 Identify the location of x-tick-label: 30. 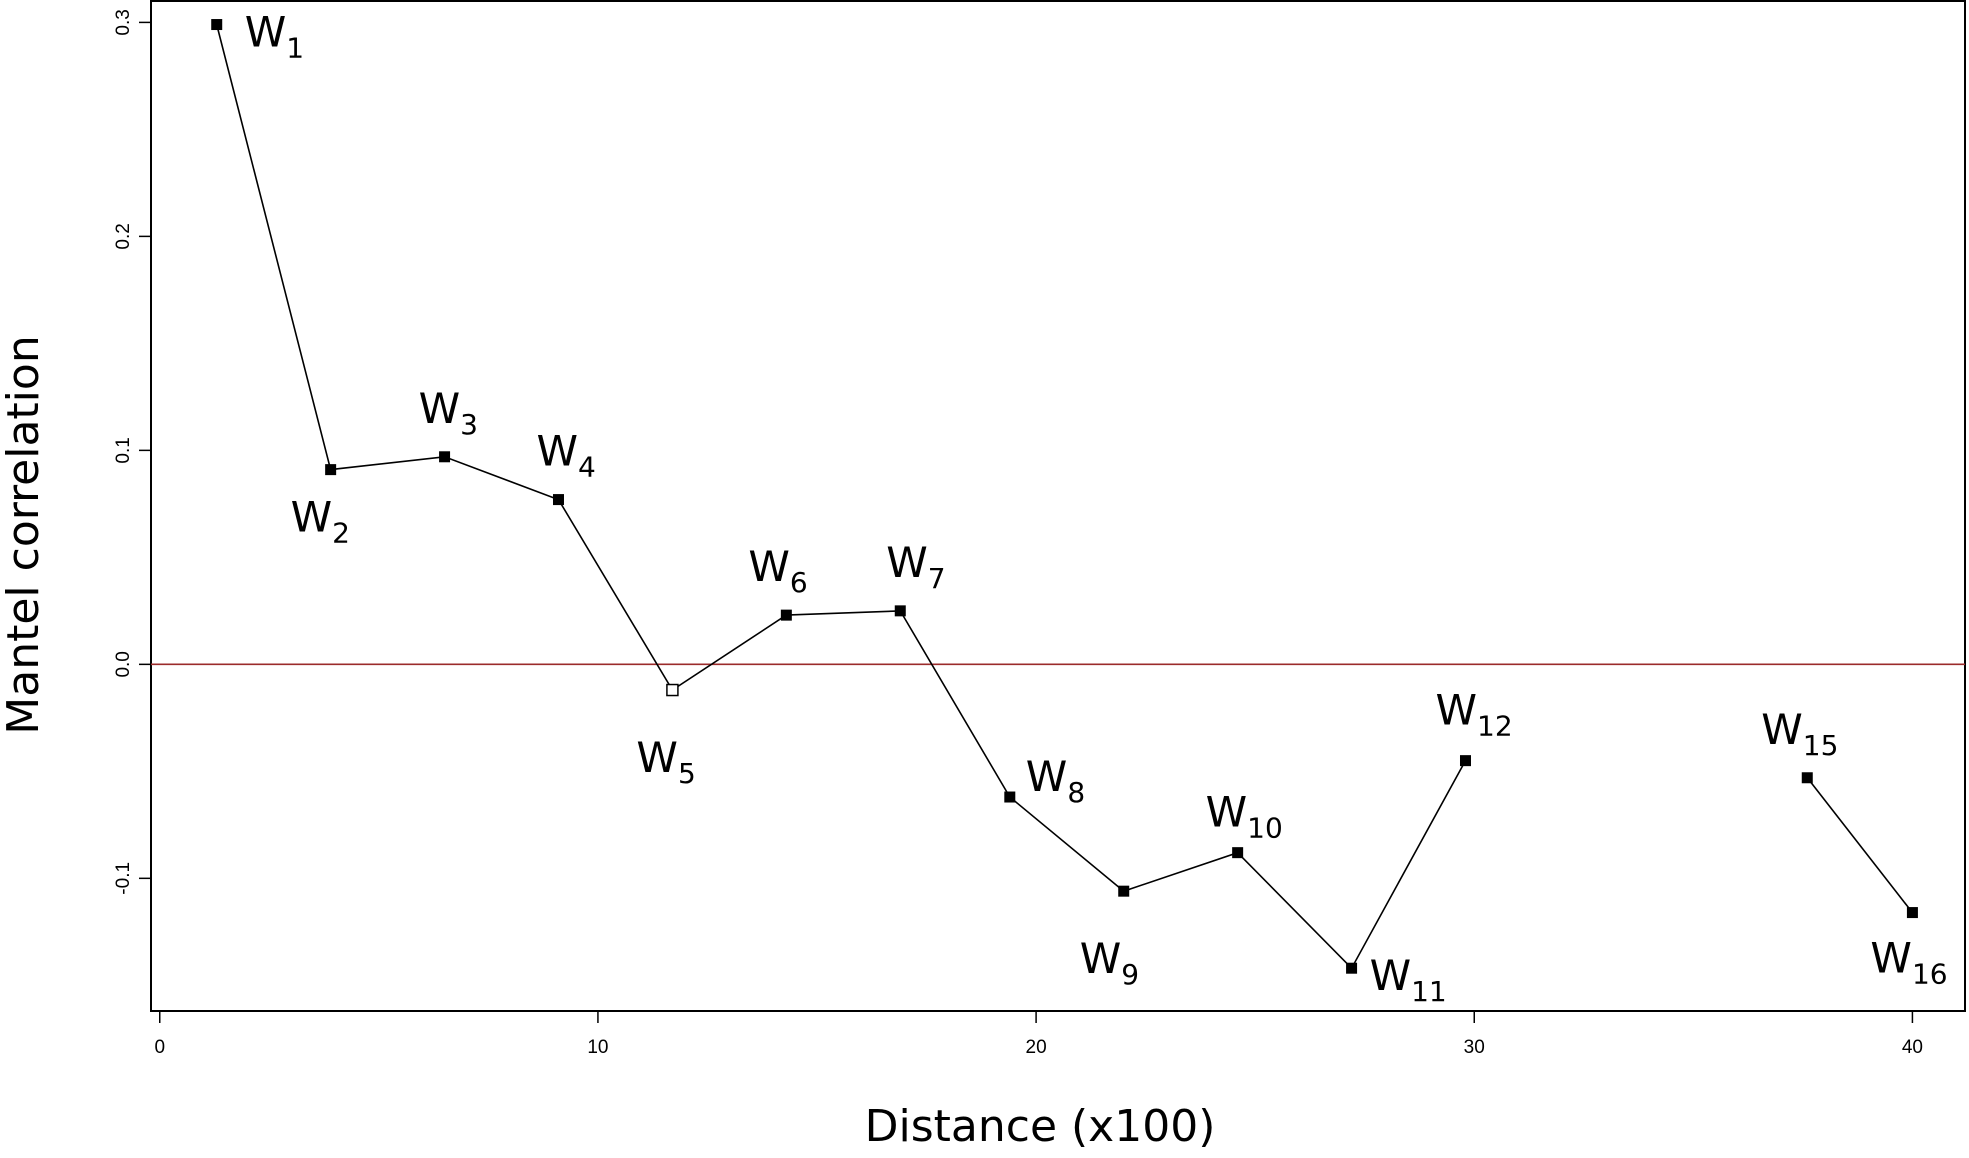
(1474, 1047).